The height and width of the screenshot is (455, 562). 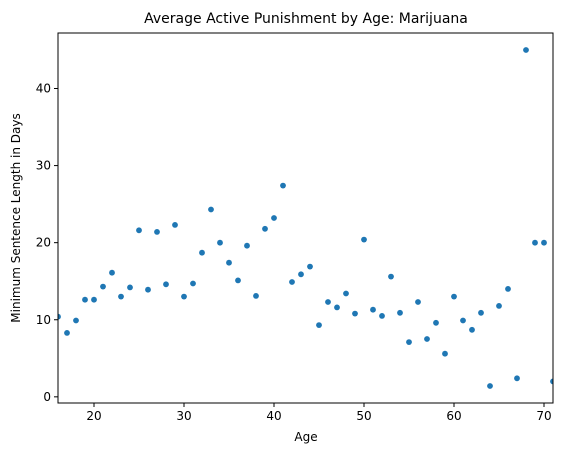 I want to click on x-axis-label: Age, so click(x=305, y=437).